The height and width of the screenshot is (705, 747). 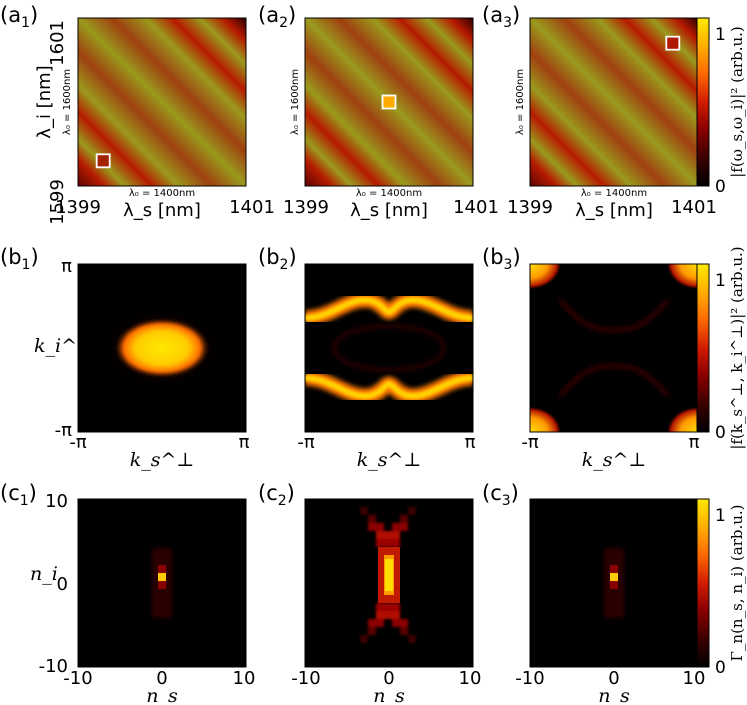 What do you see at coordinates (737, 347) in the screenshot?
I see `colorbar-b-label: |f(k_s^⊥, k_i^⊥)|² (arb.u.)` at bounding box center [737, 347].